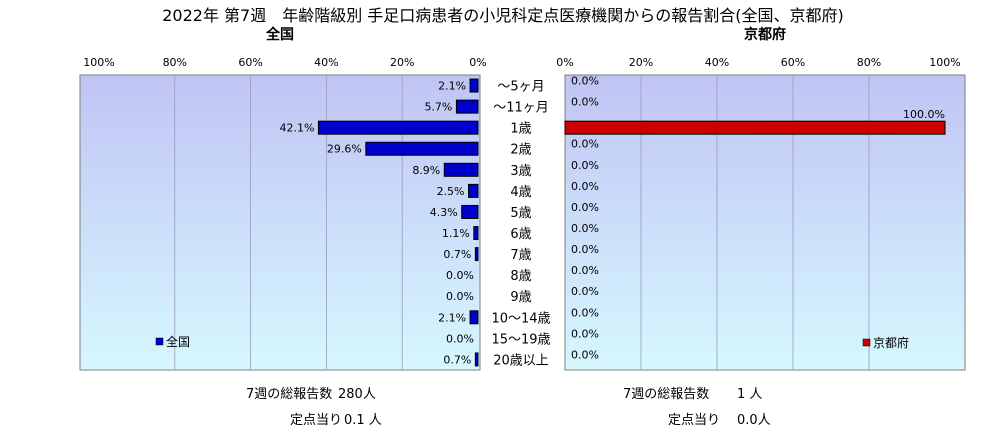  I want to click on kyoto-x-tick: 40%, so click(717, 62).